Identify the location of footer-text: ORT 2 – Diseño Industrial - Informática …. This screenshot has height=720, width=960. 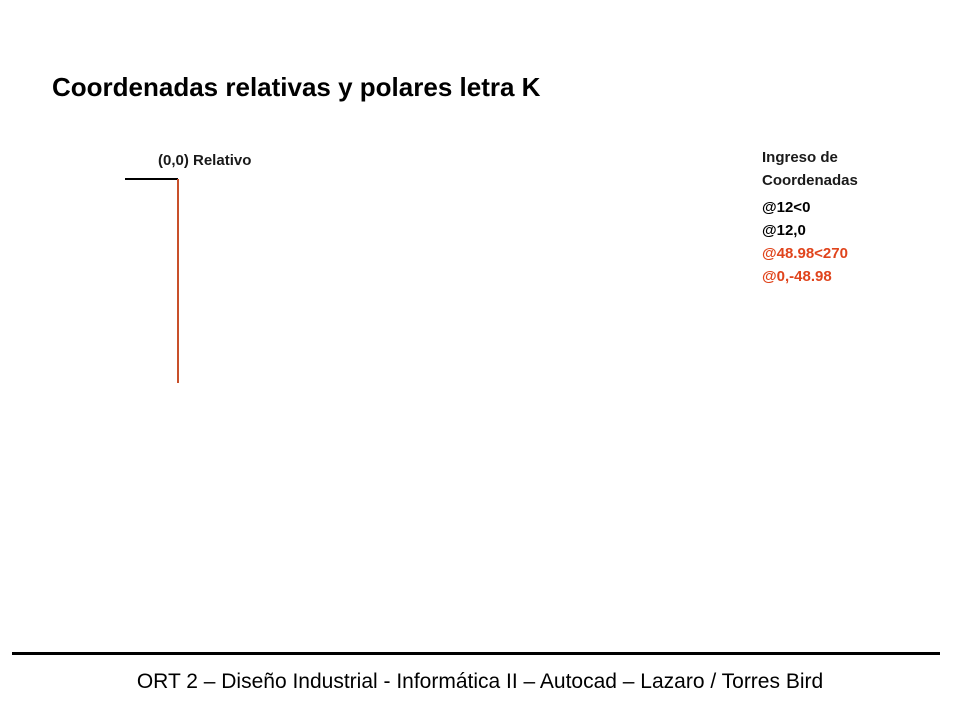
(480, 681).